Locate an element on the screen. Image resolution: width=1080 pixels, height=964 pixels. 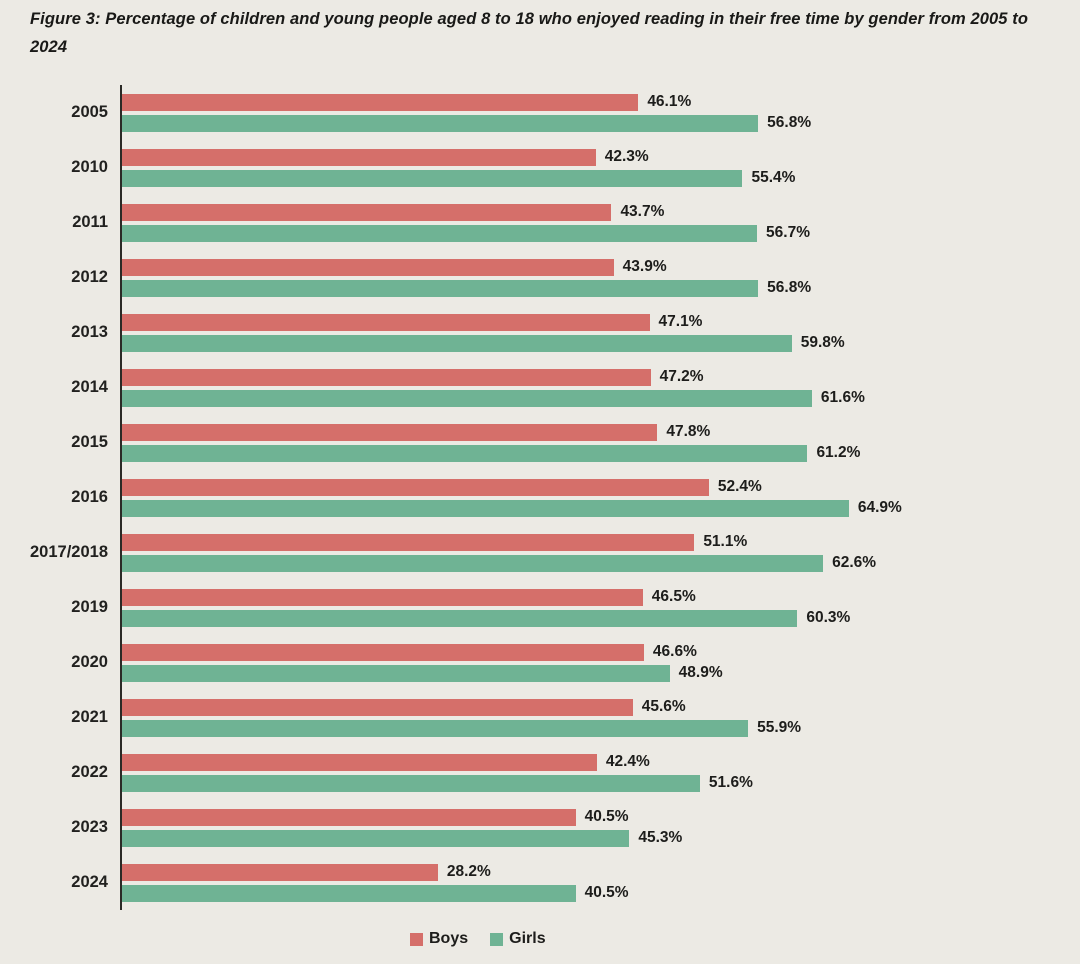
bar-pair: 46.5% 60.3% is located at coordinates (601, 607).